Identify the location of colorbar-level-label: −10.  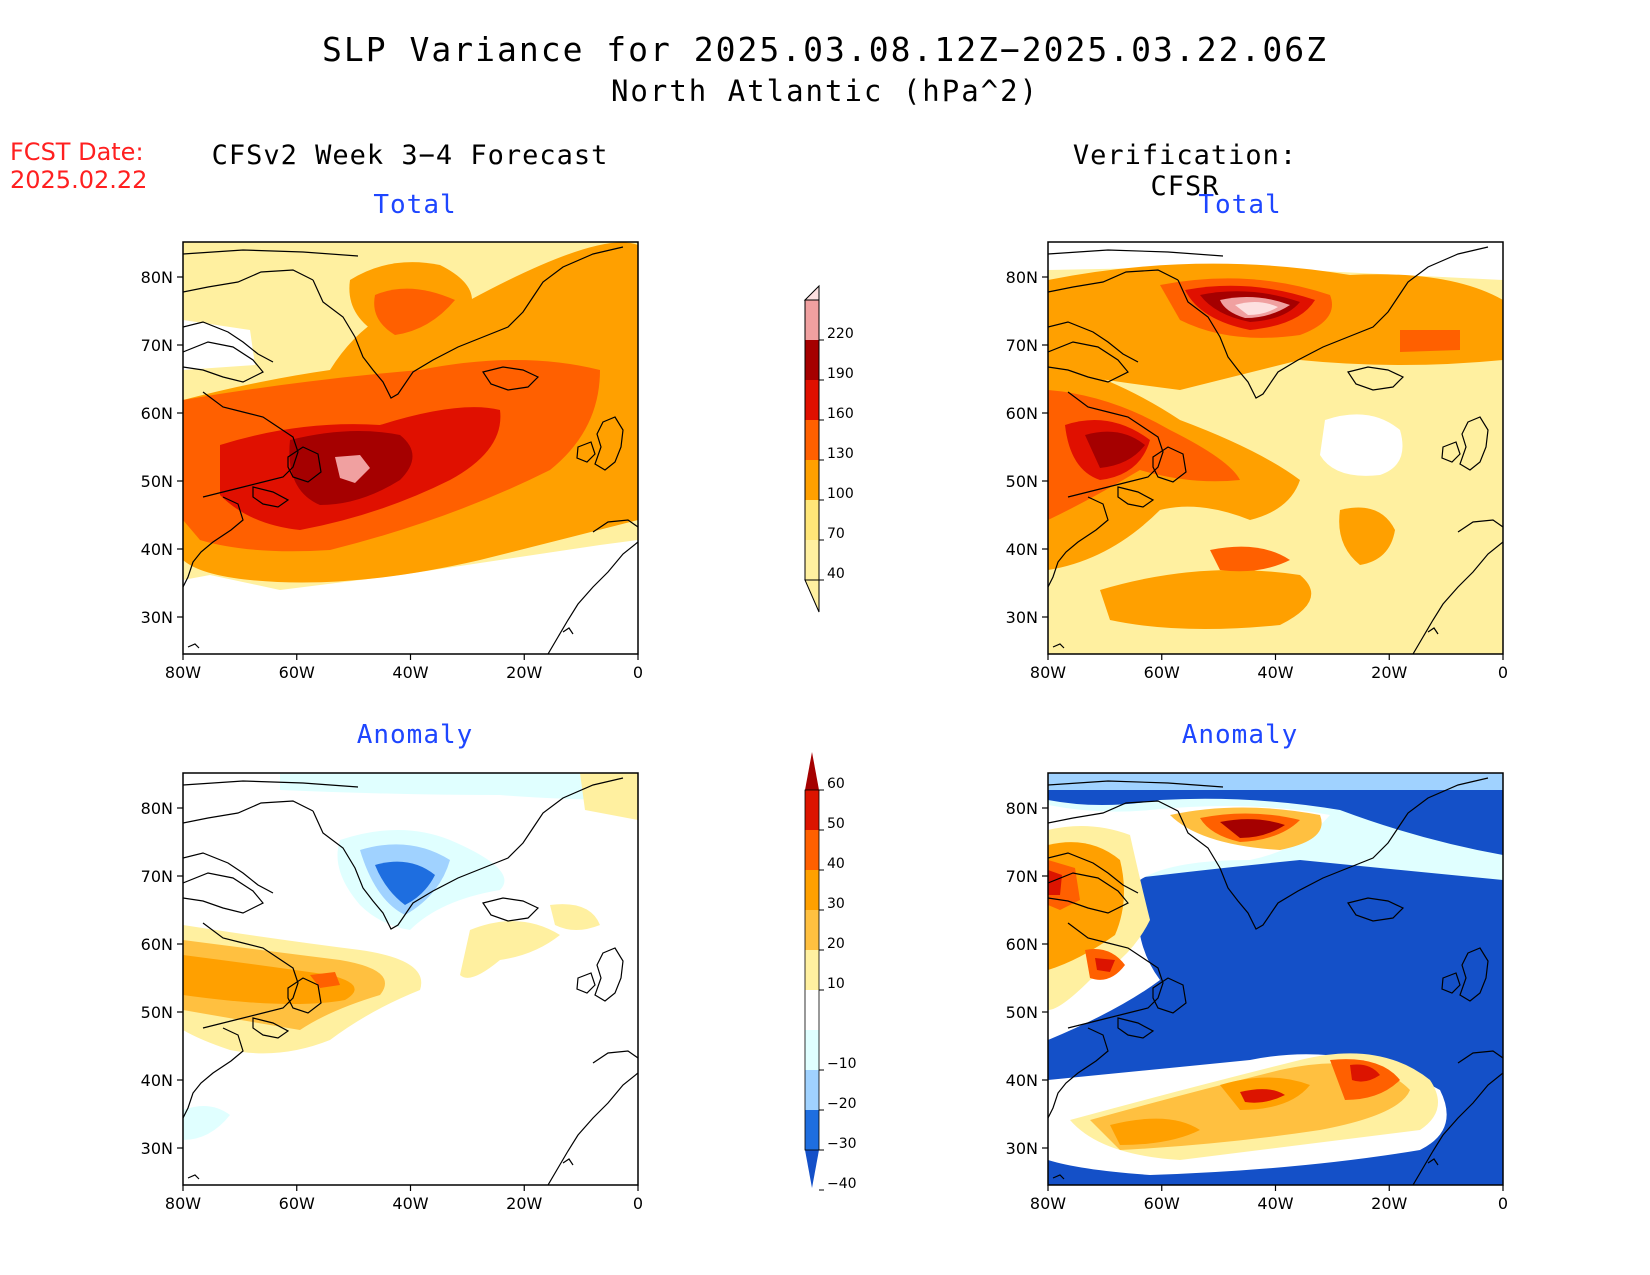
(842, 1064).